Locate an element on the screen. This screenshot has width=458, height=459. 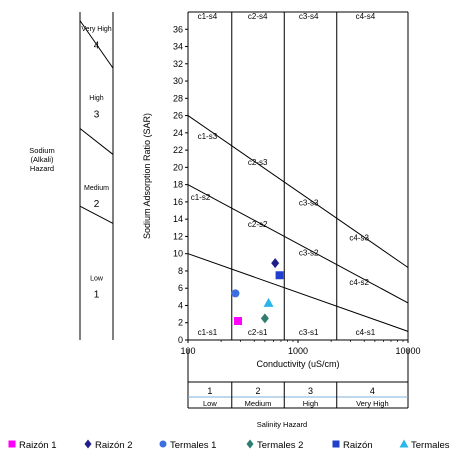
legend-entry: Raizón 1 is located at coordinates (38, 445).